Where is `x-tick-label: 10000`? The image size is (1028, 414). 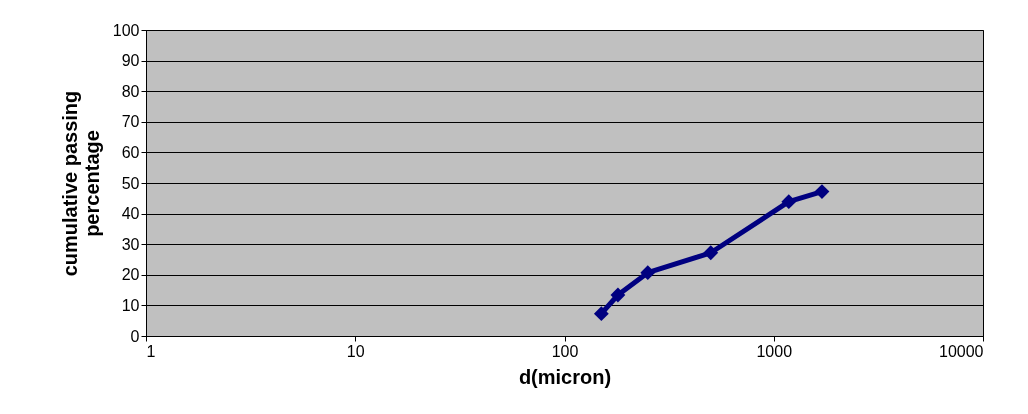 x-tick-label: 10000 is located at coordinates (961, 351).